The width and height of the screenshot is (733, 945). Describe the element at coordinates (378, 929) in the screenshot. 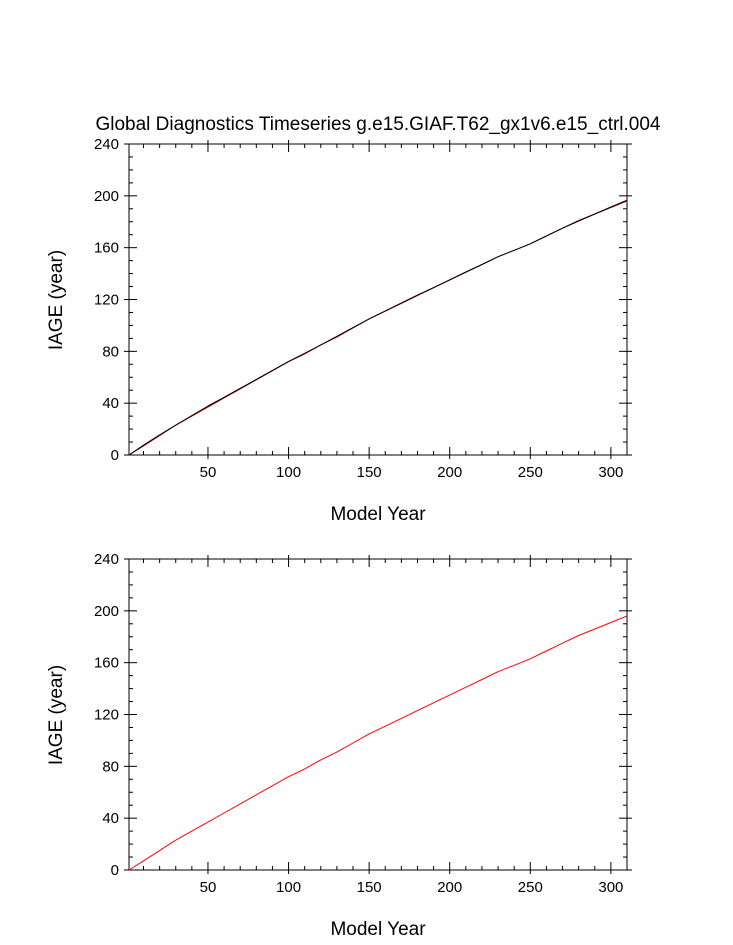

I see `bottom-x-axis-title: Model Year` at that location.